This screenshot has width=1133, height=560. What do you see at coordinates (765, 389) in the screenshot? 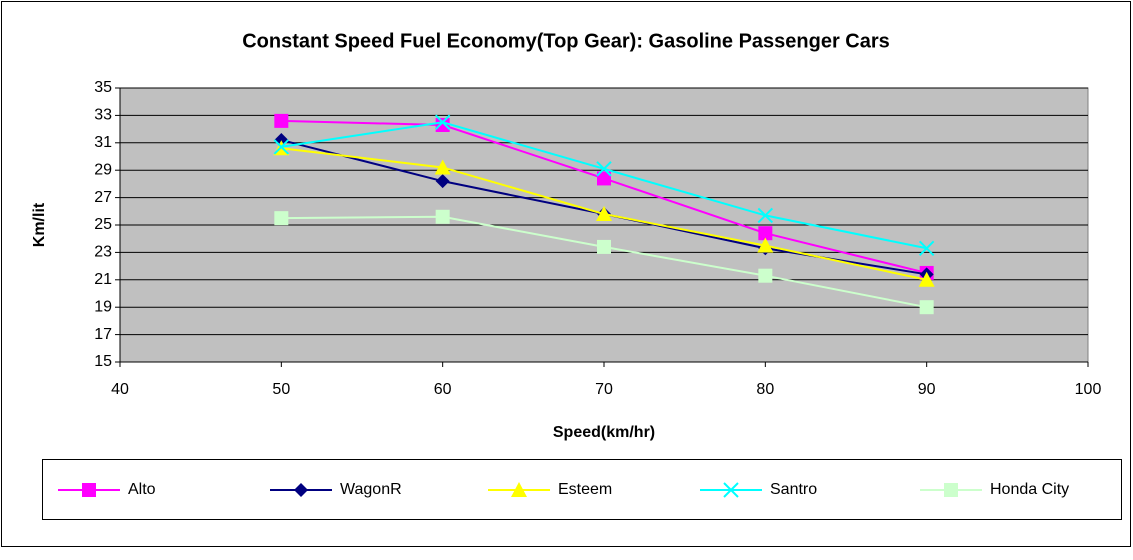
I see `x-tick-label: 80` at bounding box center [765, 389].